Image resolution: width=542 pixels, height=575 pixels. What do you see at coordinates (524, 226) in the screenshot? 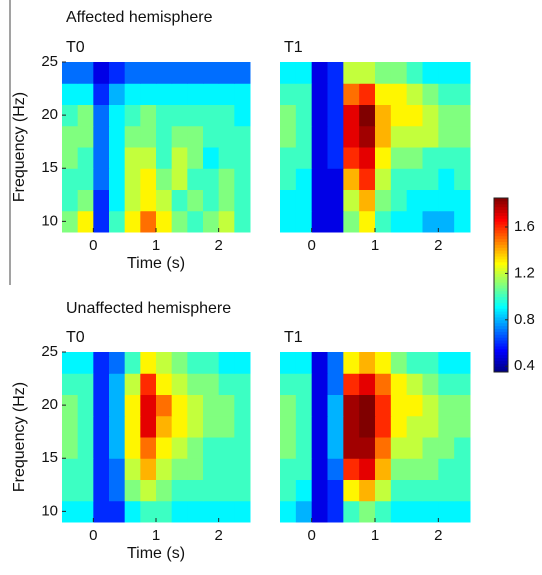
I see `colorbar-tick-label: 1.6` at bounding box center [524, 226].